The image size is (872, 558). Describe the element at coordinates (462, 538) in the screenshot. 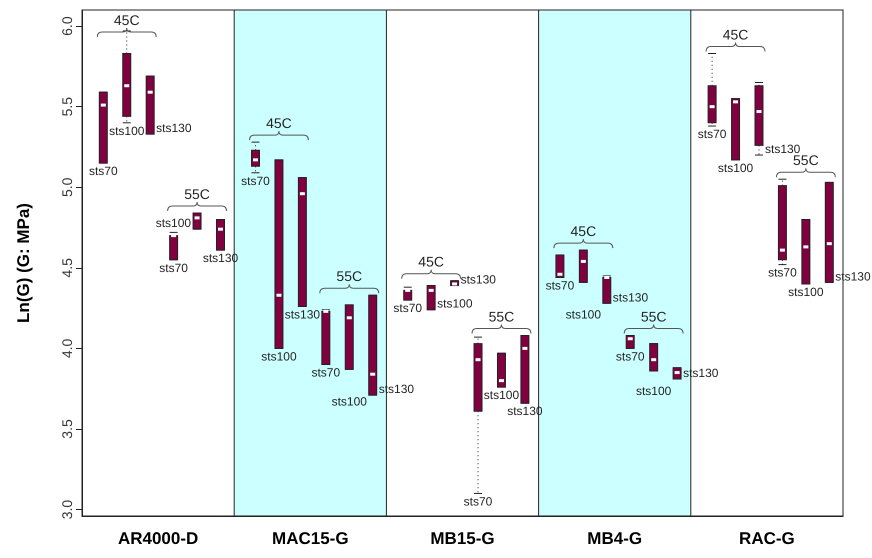

I see `x-tick-label: MB15-G` at that location.